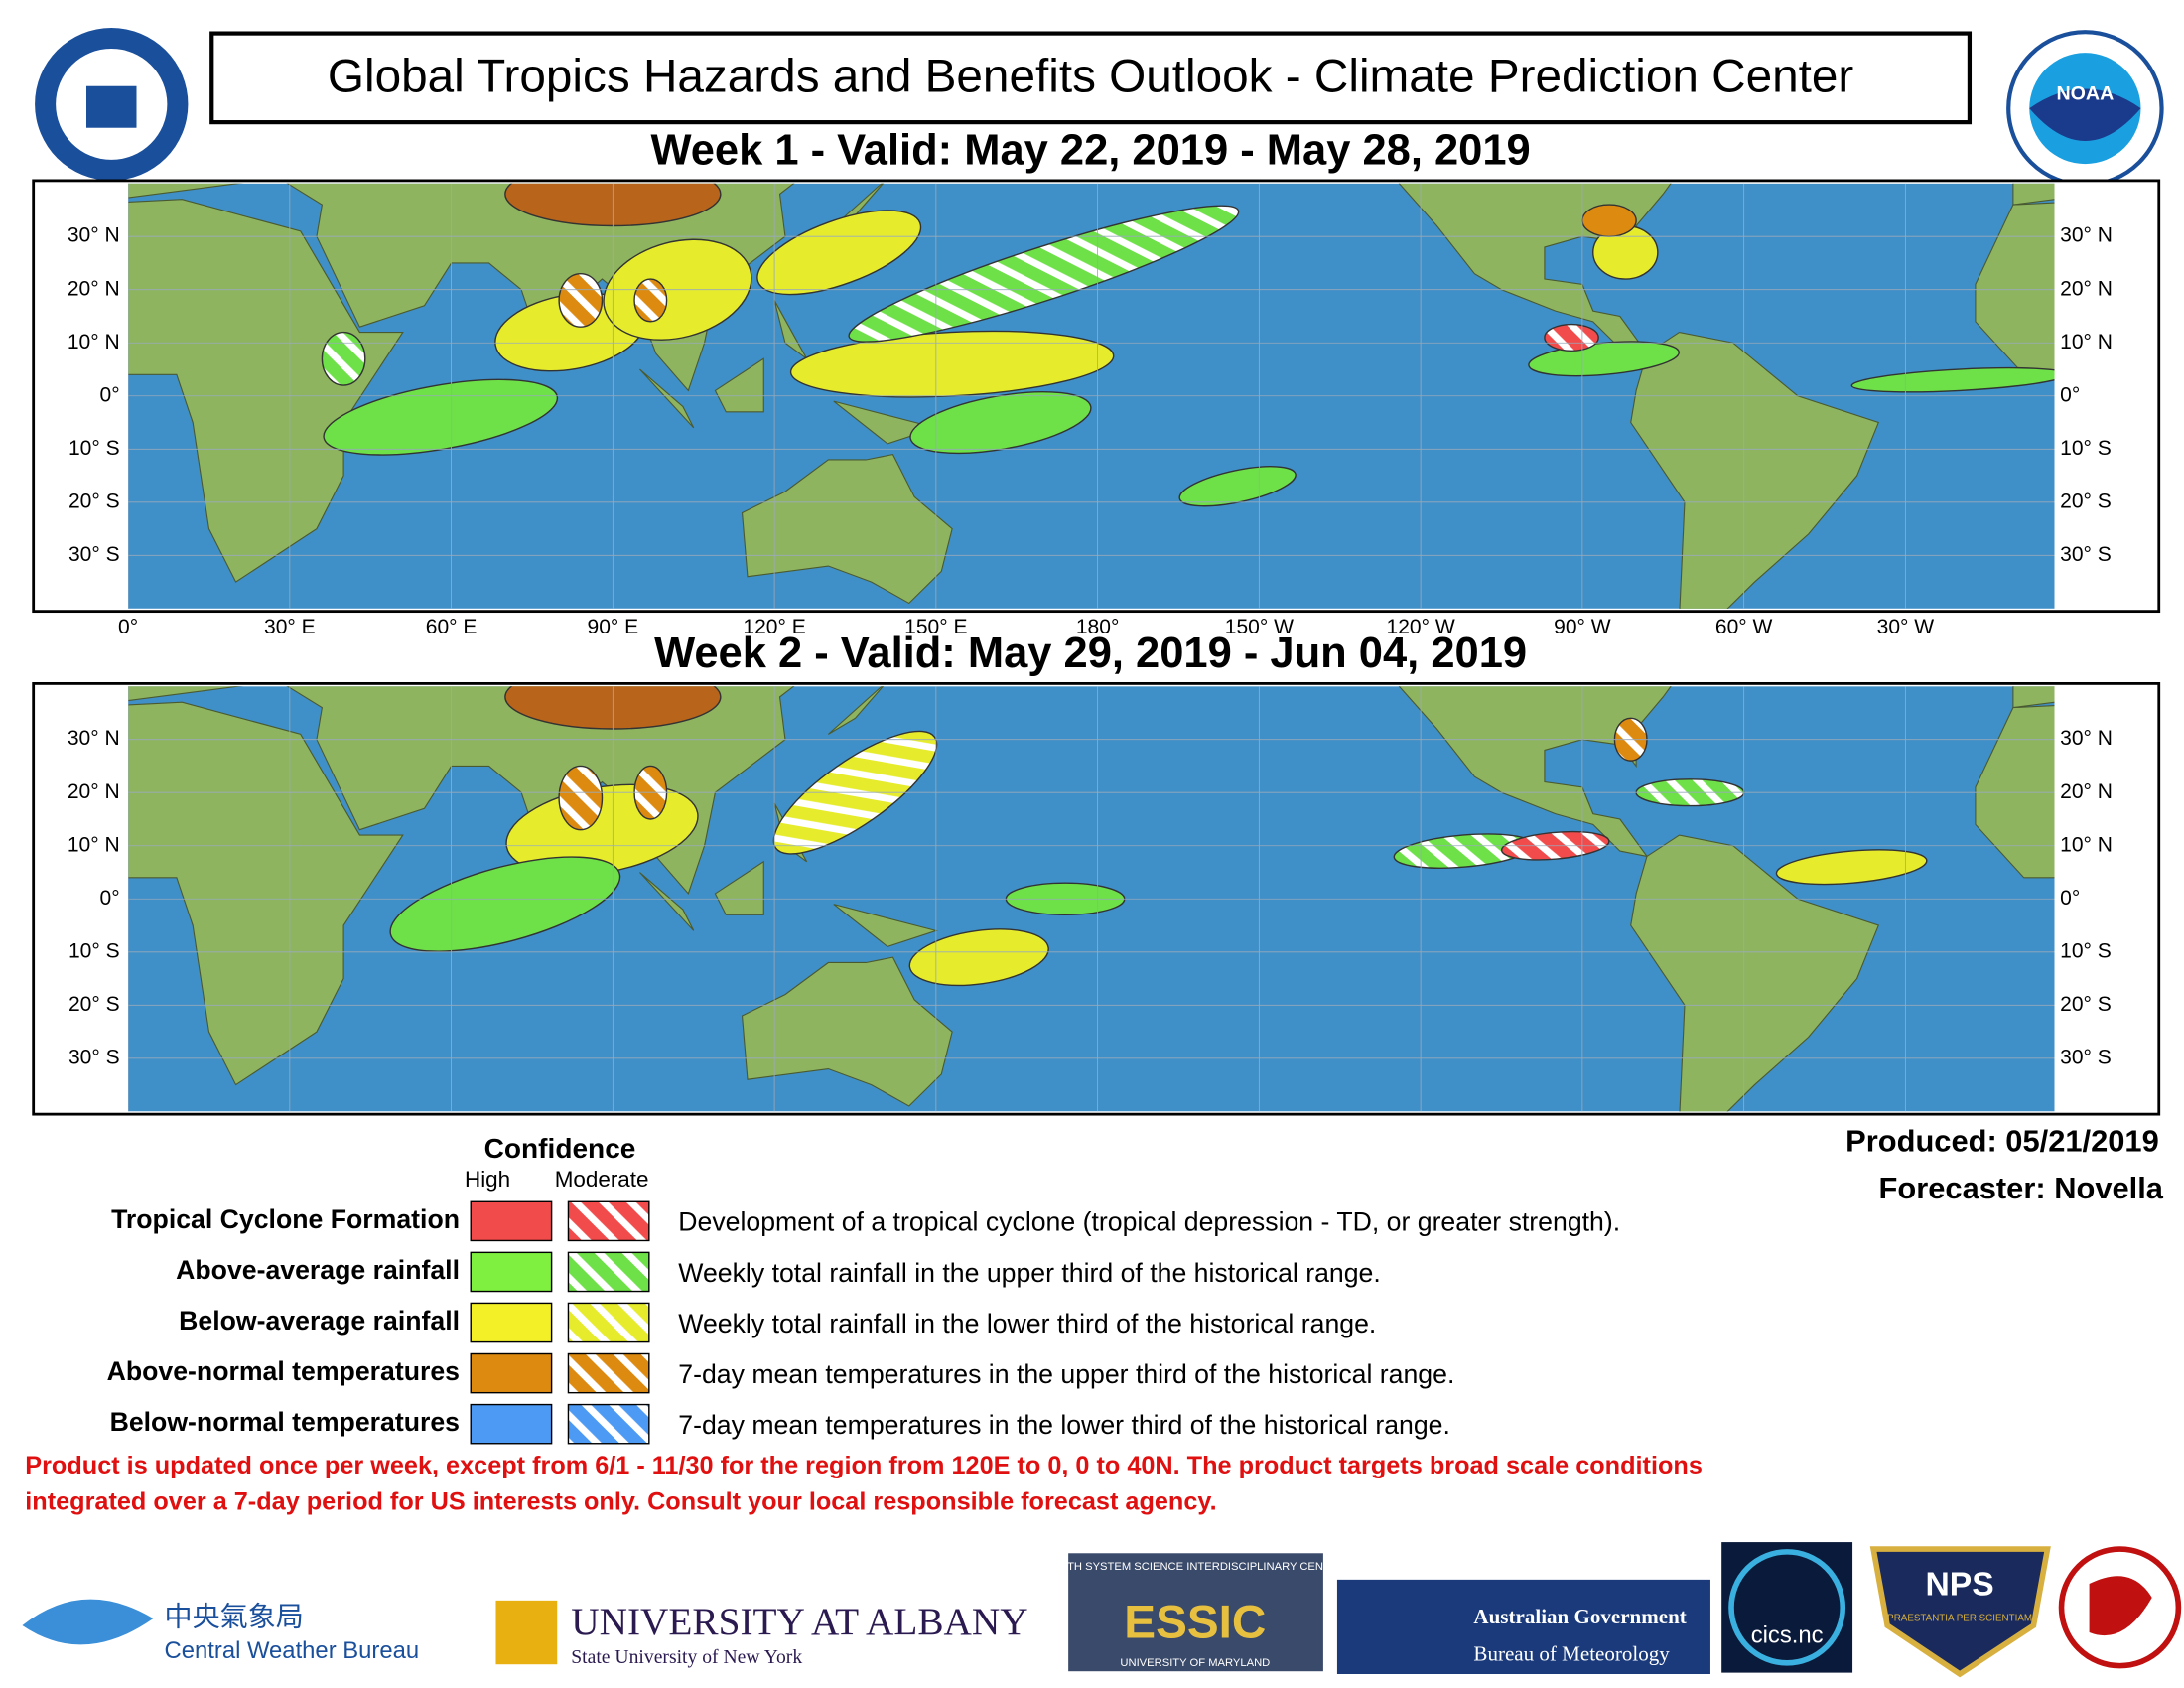 The image size is (2184, 1688). I want to click on lon-label: 120° E, so click(774, 627).